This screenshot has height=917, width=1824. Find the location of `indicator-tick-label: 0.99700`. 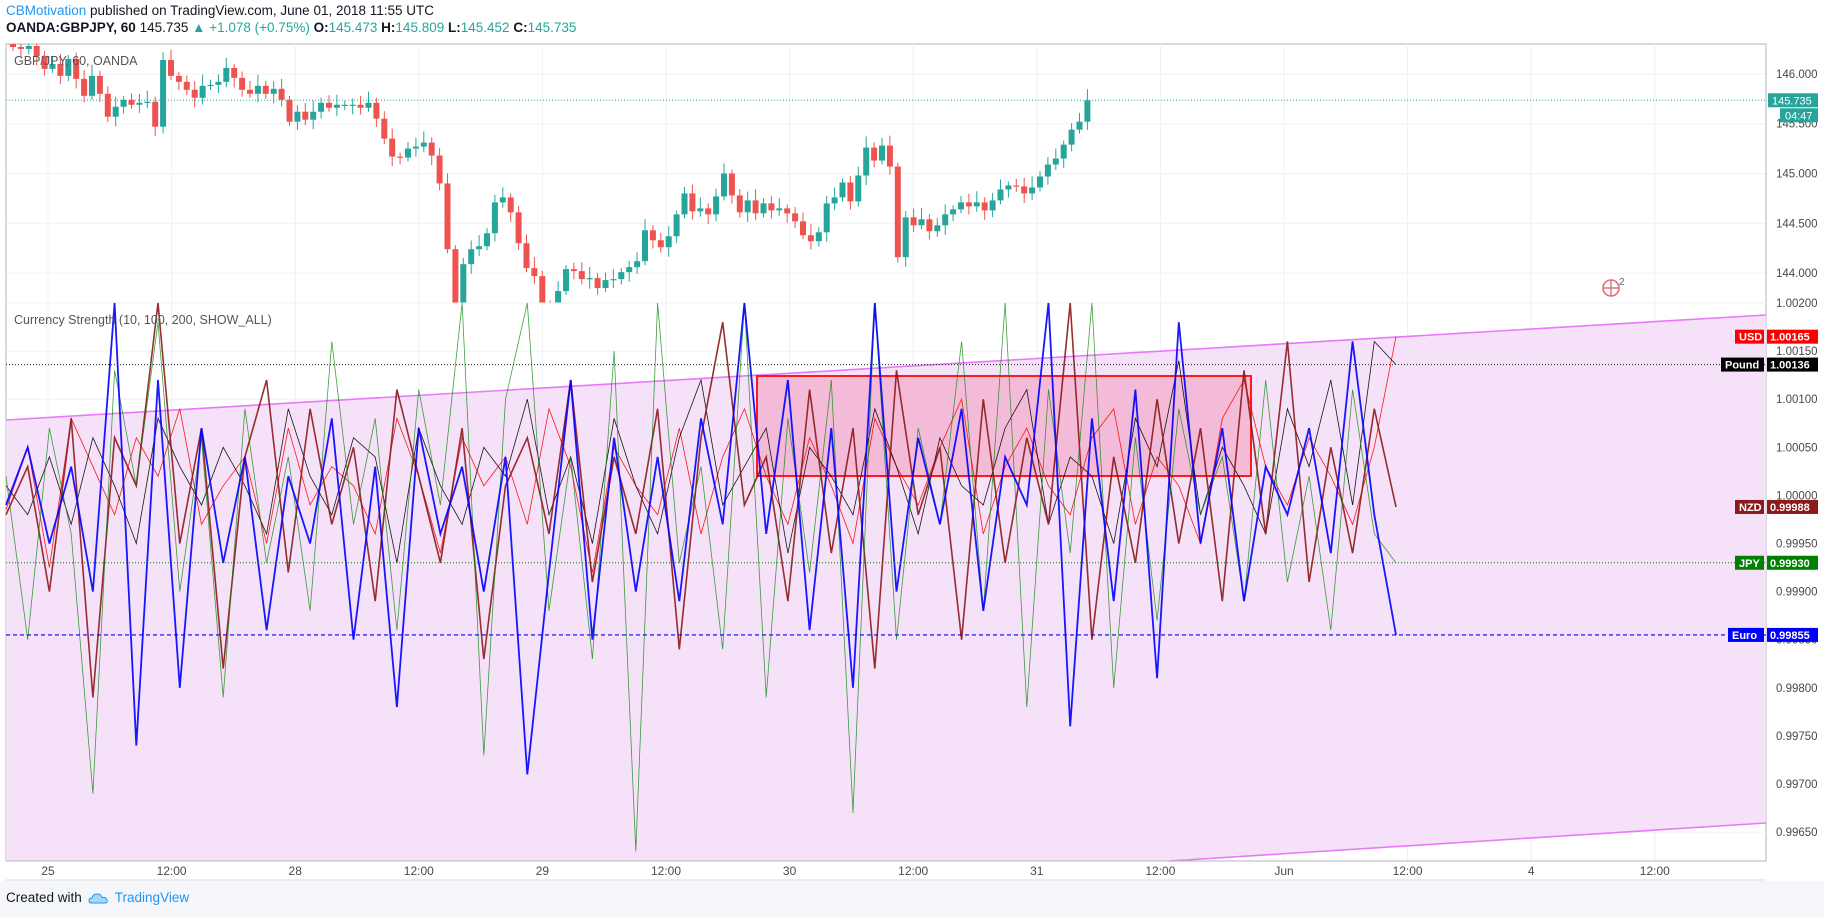

indicator-tick-label: 0.99700 is located at coordinates (1797, 785).